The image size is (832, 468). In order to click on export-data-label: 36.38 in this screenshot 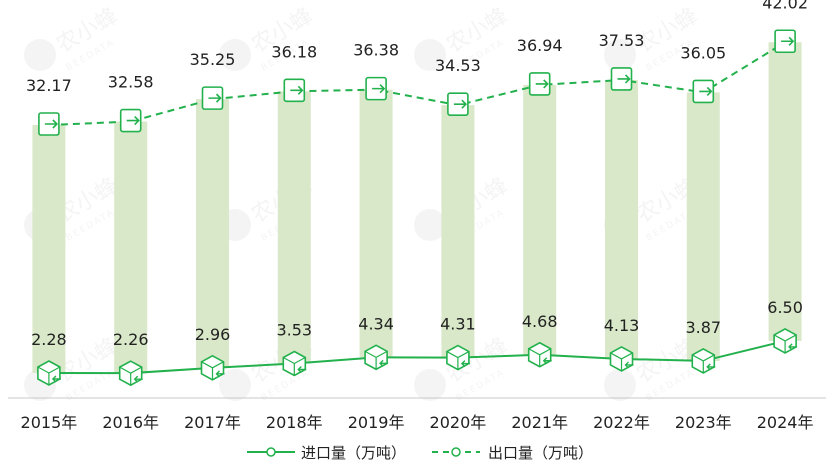, I will do `click(376, 50)`.